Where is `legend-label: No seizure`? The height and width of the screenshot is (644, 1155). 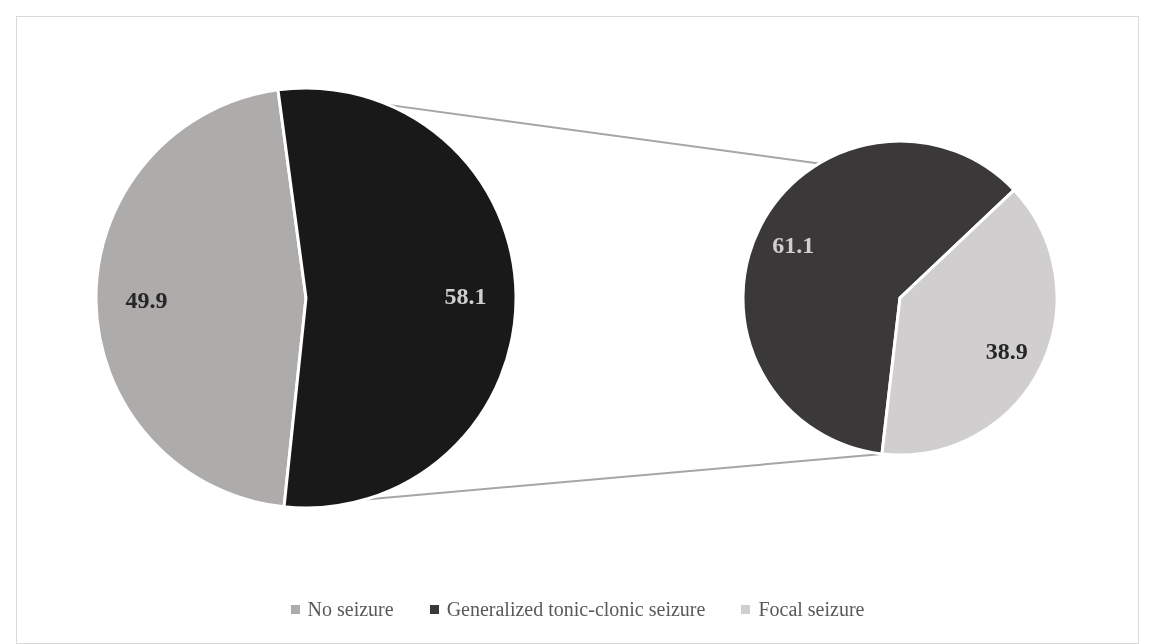
legend-label: No seizure is located at coordinates (350, 609).